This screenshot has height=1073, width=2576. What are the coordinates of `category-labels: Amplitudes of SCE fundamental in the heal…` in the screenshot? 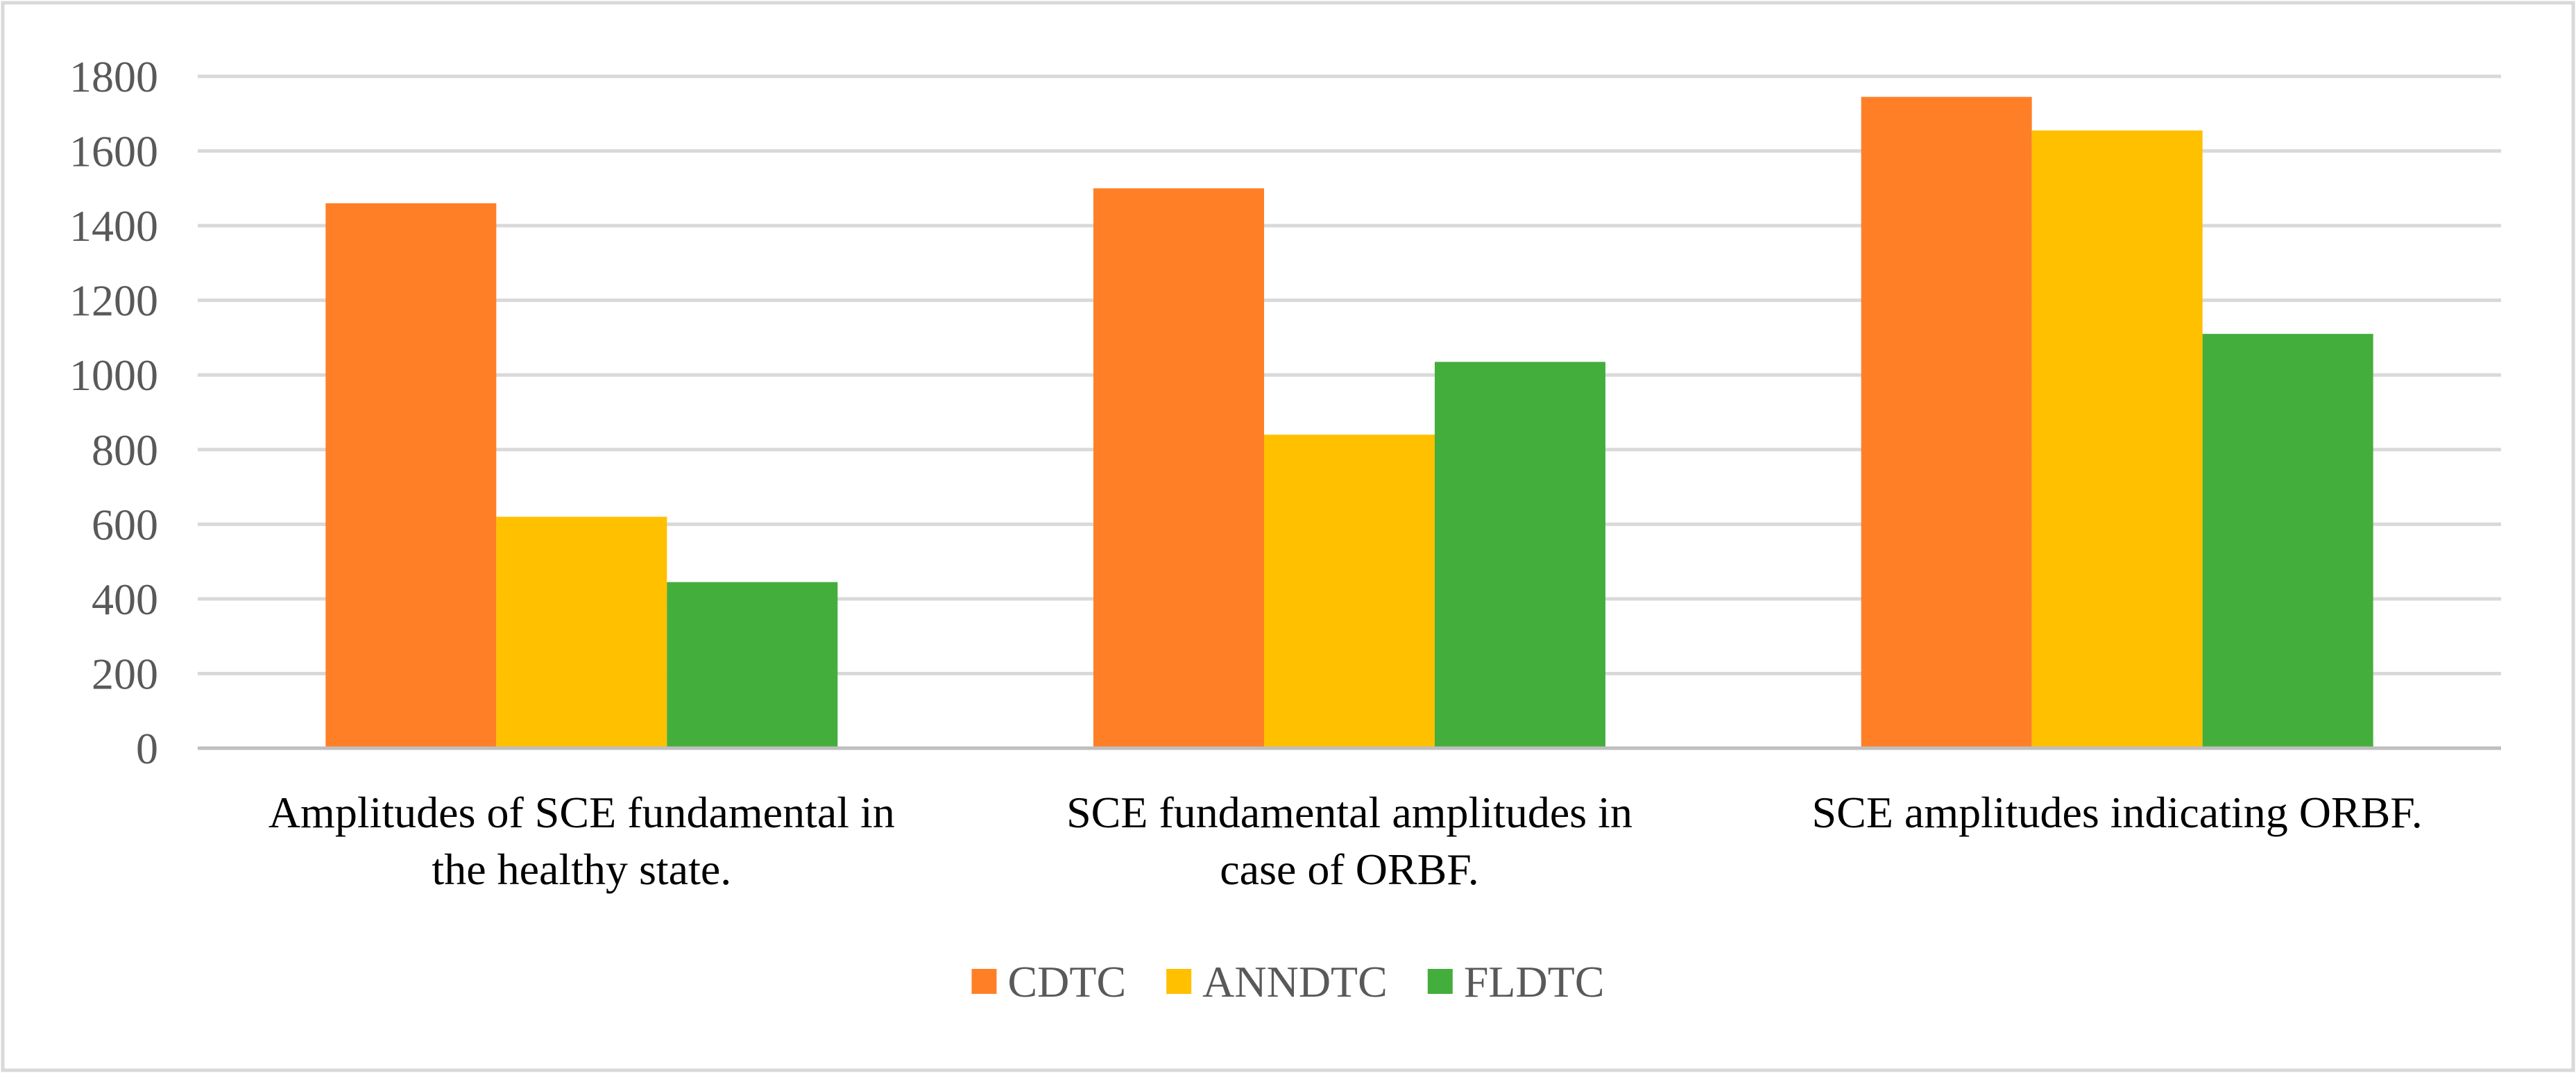 It's located at (1345, 841).